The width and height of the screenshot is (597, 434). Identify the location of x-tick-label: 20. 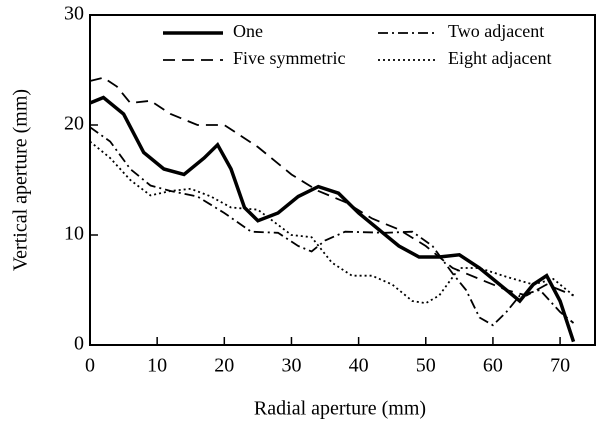
(224, 366).